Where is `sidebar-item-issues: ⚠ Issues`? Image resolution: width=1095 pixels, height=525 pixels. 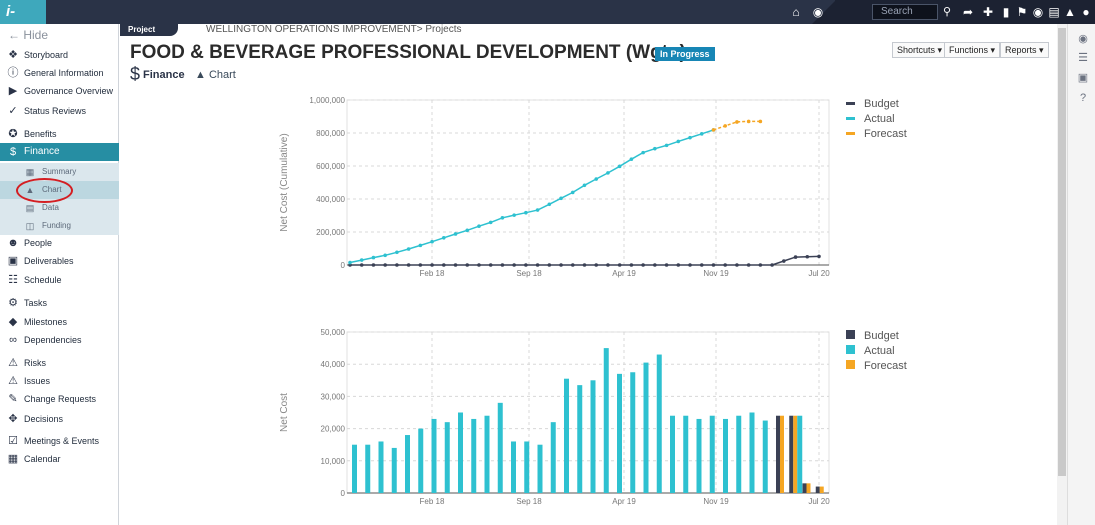 sidebar-item-issues: ⚠ Issues is located at coordinates (59, 381).